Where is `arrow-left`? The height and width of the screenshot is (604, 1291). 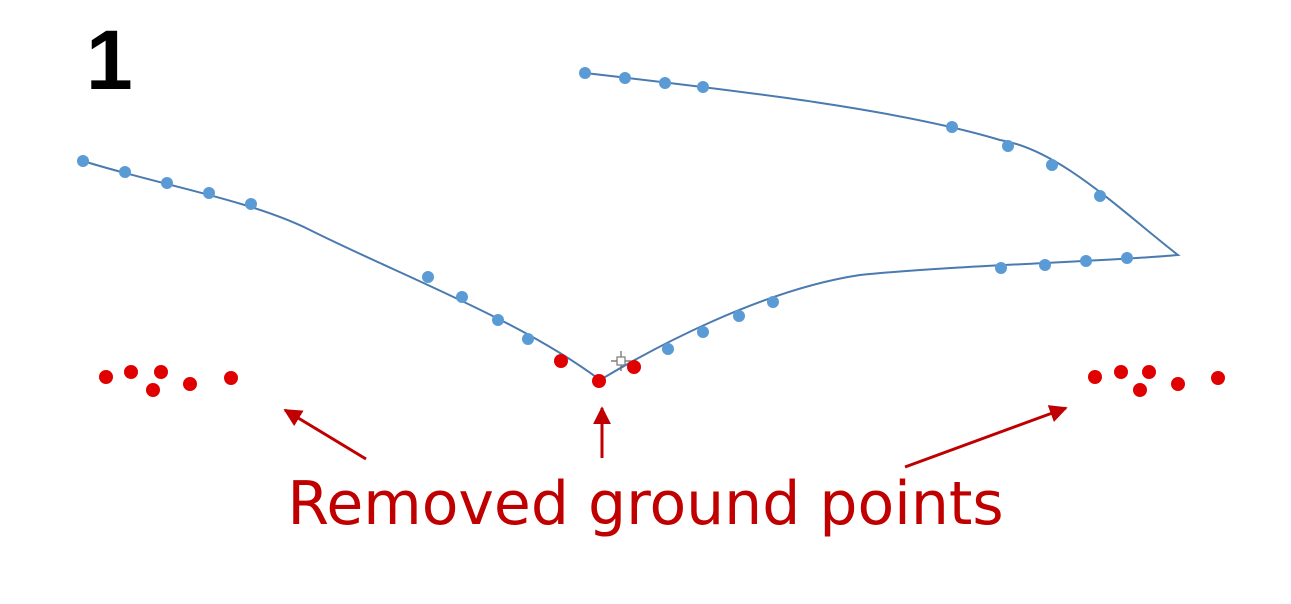
arrow-left is located at coordinates (325, 434).